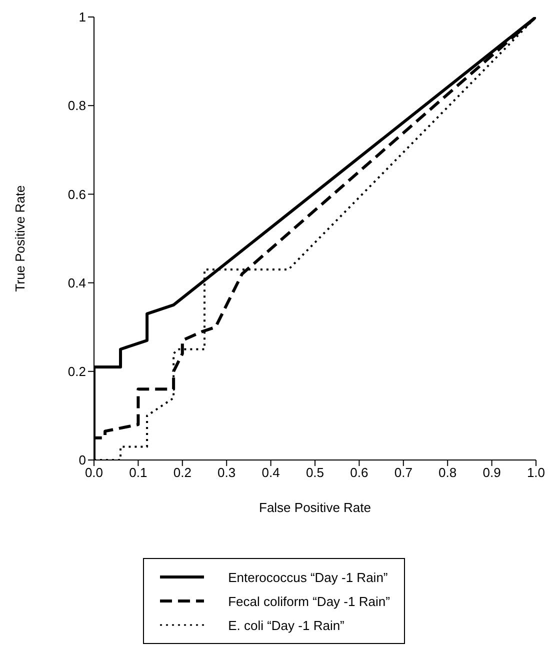 The image size is (550, 665). What do you see at coordinates (138, 472) in the screenshot?
I see `x-tick-label: 0.1` at bounding box center [138, 472].